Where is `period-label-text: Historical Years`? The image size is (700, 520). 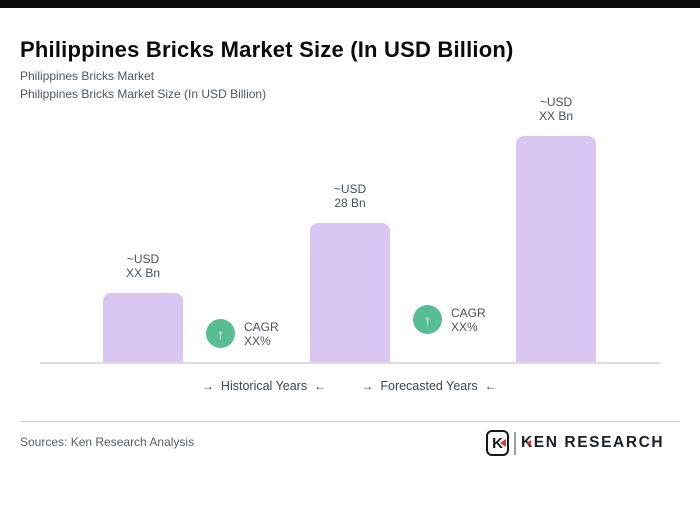 period-label-text: Historical Years is located at coordinates (264, 386).